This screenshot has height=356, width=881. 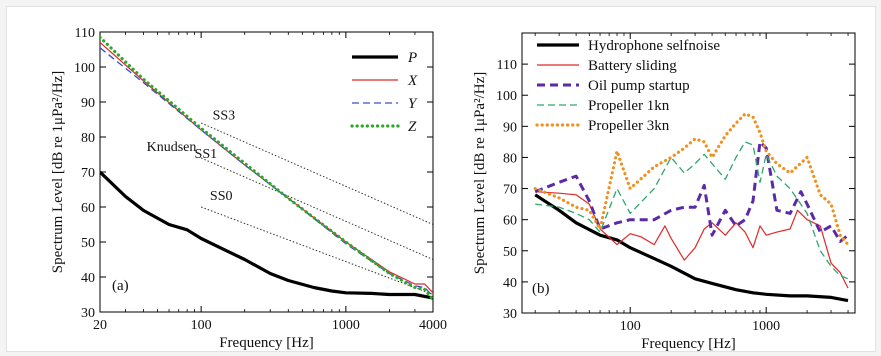 I want to click on panel-label: (b), so click(x=541, y=289).